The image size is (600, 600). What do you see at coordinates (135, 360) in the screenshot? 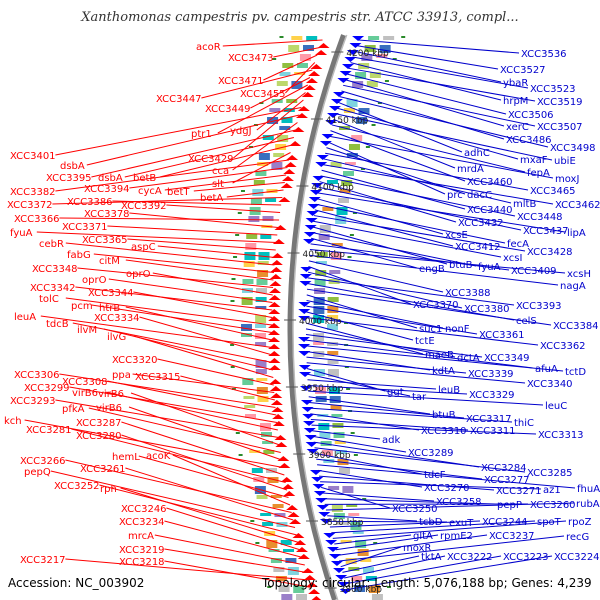
I see `gene-label: XCC3320` at bounding box center [135, 360].